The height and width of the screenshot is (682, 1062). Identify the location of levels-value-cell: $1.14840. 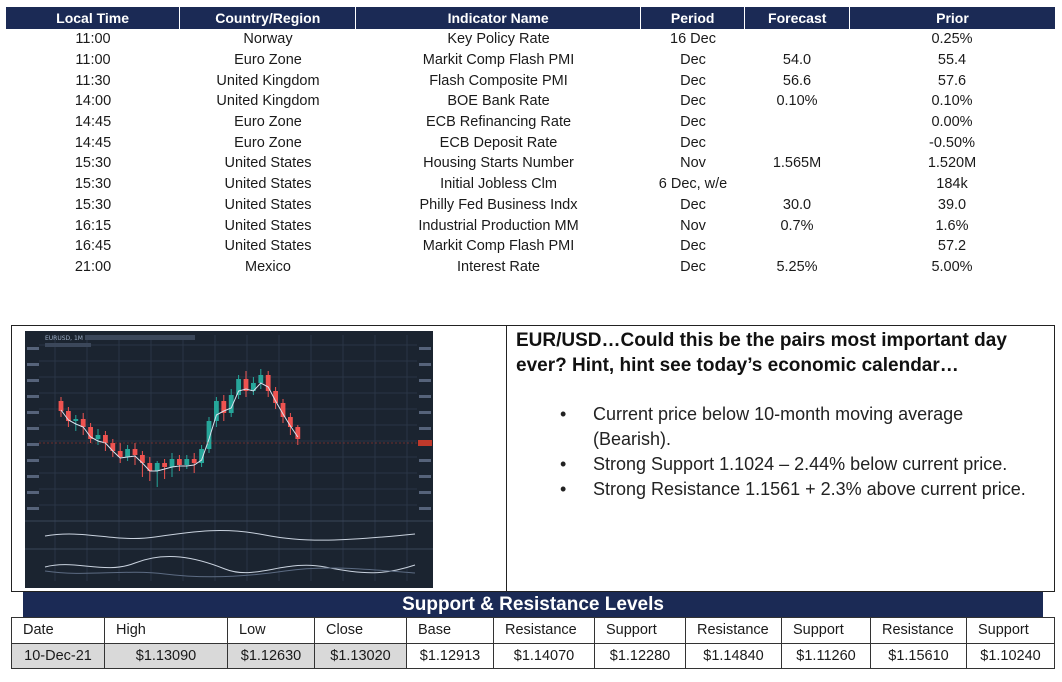
(733, 656).